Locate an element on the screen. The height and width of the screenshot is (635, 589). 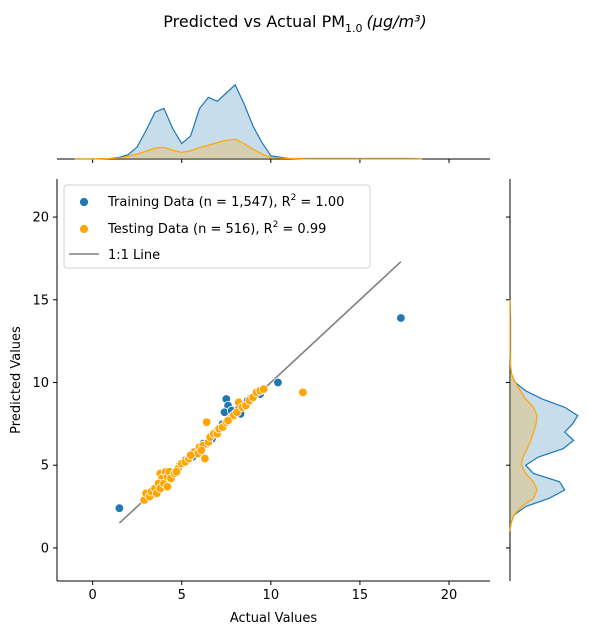
legend-label-testing: Testing Data (n = 516), R2 = 0.99 is located at coordinates (216, 228).